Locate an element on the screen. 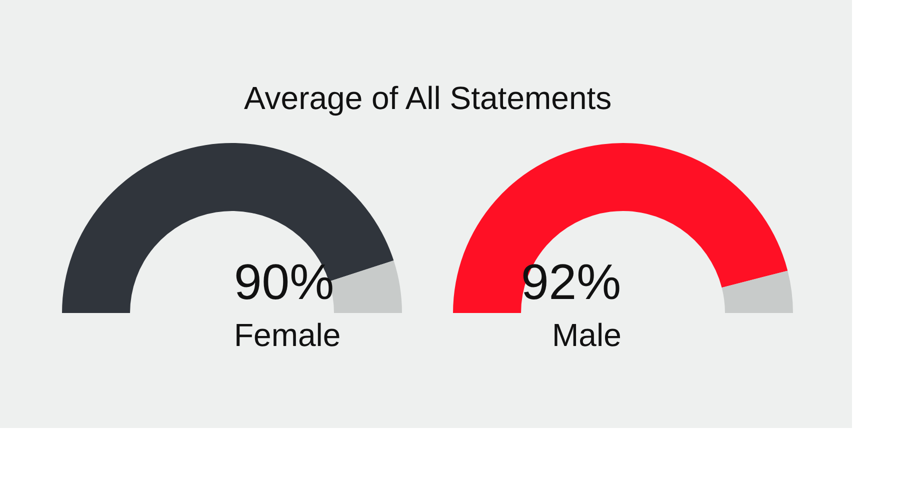  text: Male is located at coordinates (587, 335).